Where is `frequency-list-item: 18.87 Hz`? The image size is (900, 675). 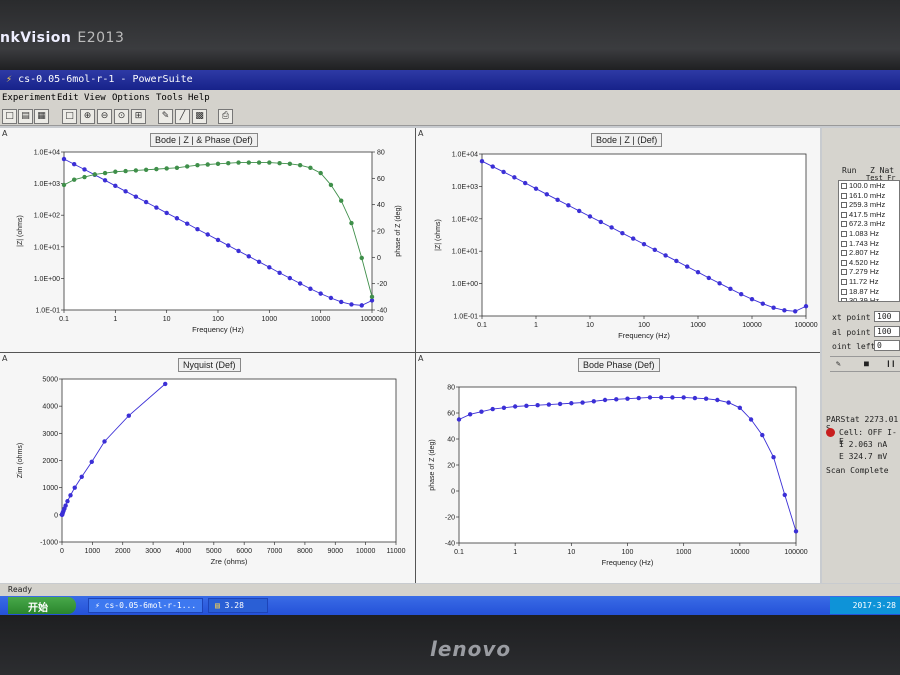
frequency-list-item: 18.87 Hz is located at coordinates (869, 292).